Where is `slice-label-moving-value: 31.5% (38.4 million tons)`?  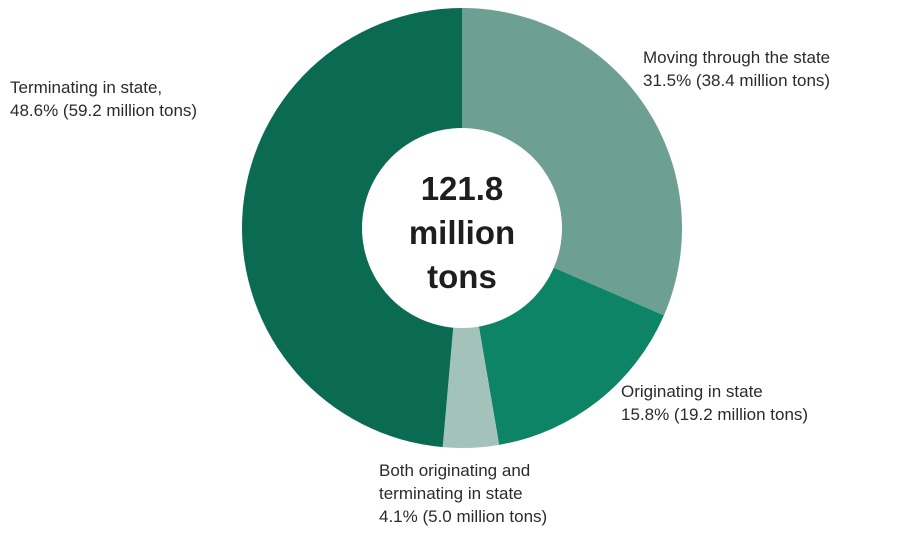 slice-label-moving-value: 31.5% (38.4 million tons) is located at coordinates (737, 80).